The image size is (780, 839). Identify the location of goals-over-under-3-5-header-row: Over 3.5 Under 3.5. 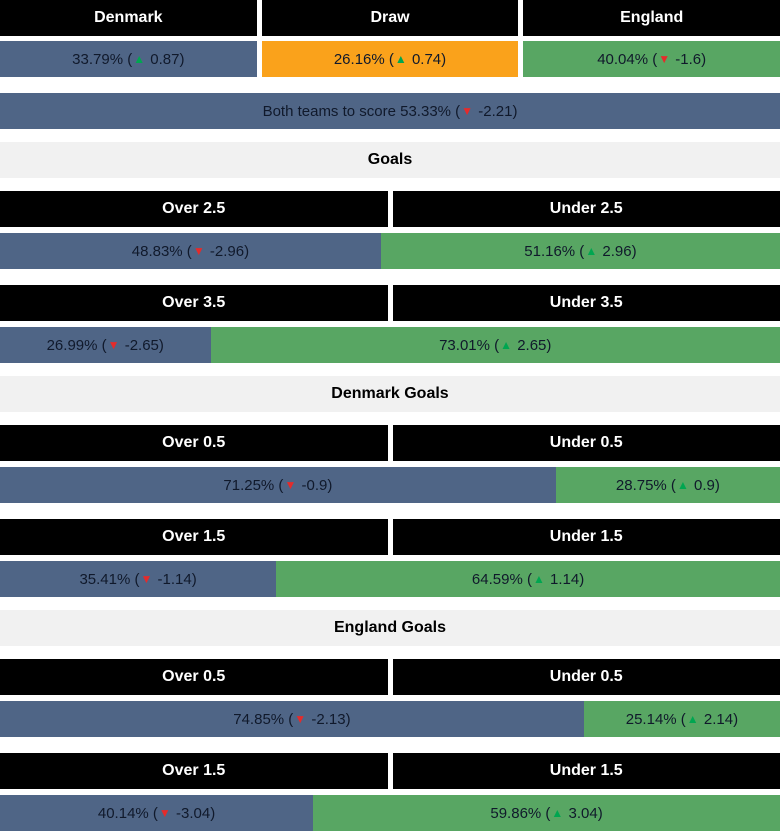
(390, 303).